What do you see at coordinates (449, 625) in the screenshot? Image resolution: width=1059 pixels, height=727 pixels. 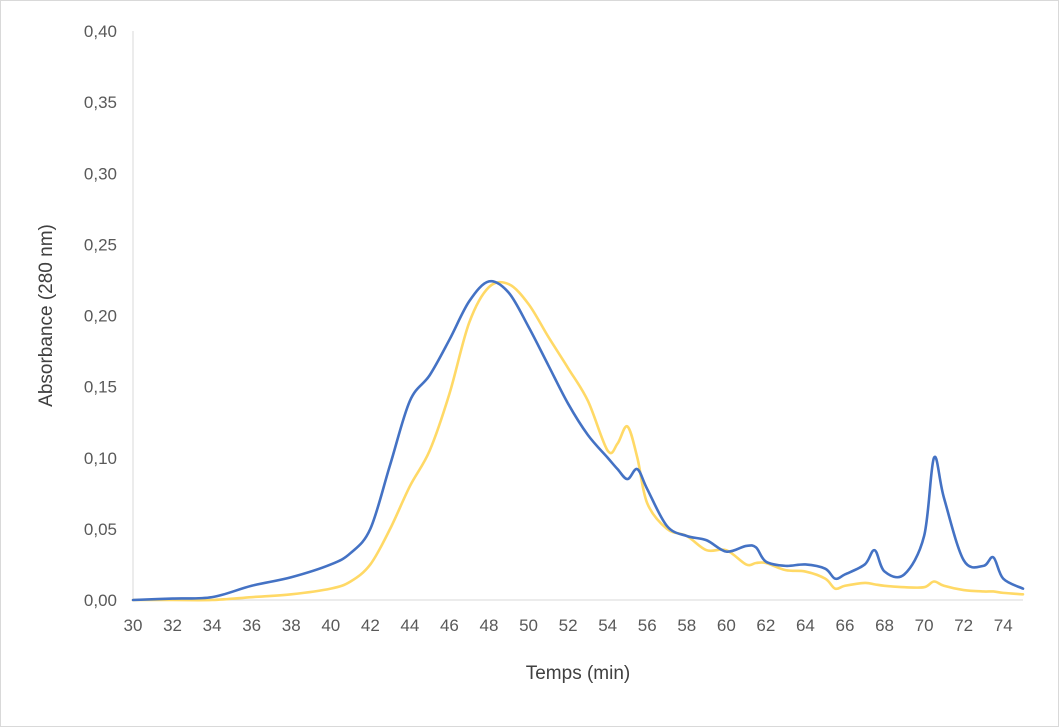 I see `x-tick-label: 46` at bounding box center [449, 625].